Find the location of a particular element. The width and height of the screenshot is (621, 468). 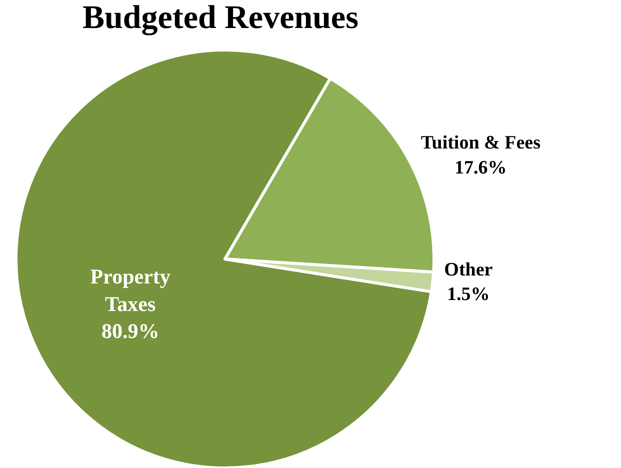

slice-label: Tuition & Fees is located at coordinates (480, 143).